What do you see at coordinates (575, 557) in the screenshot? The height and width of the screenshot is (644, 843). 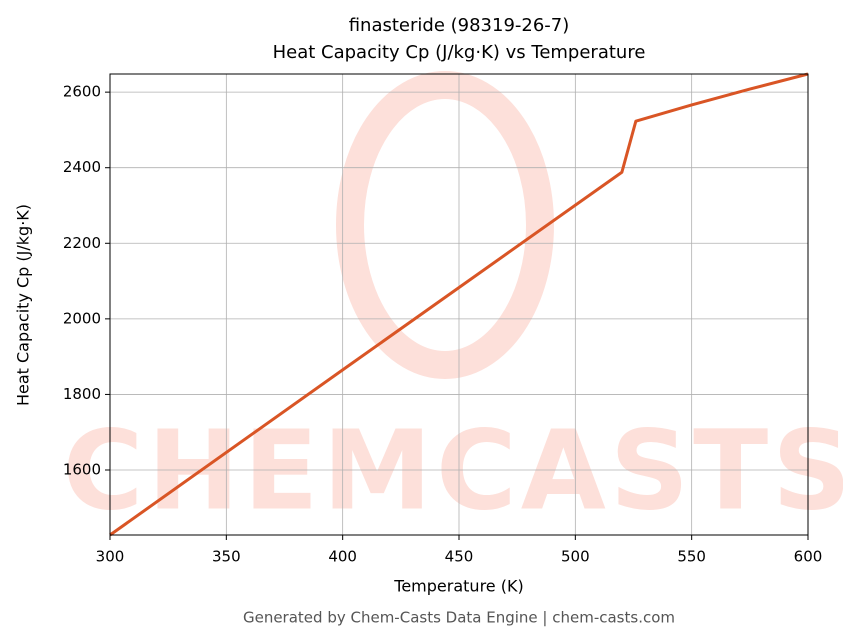 I see `x-tick-label: 500` at bounding box center [575, 557].